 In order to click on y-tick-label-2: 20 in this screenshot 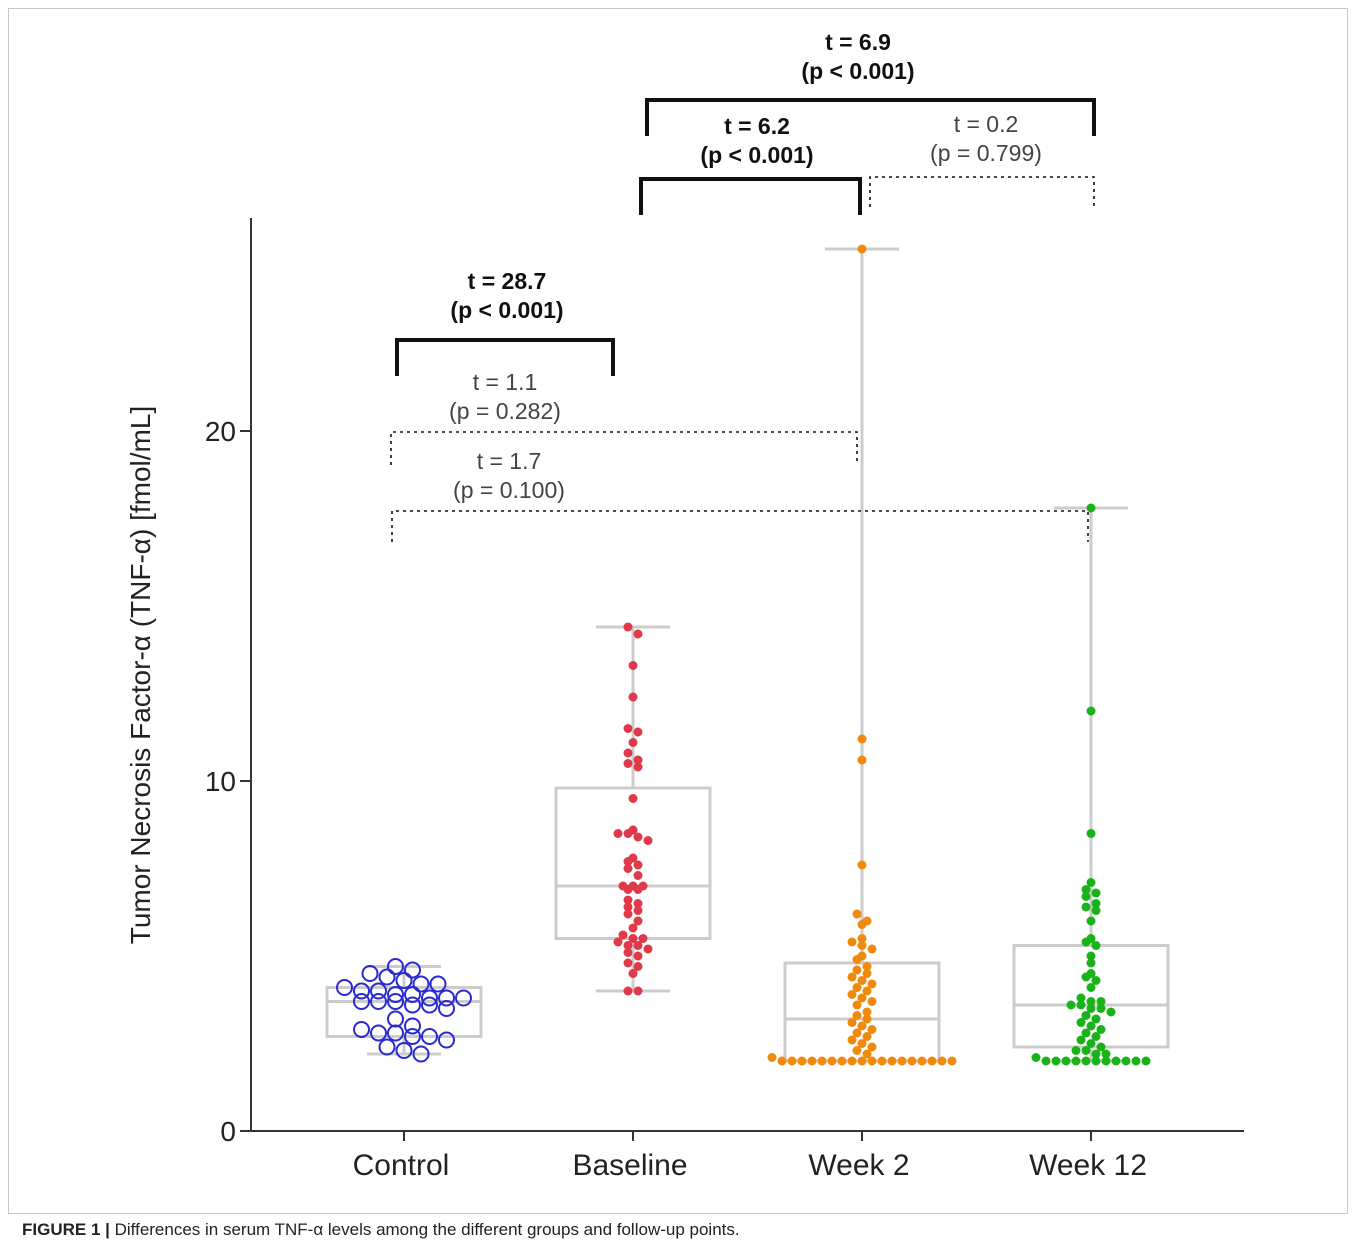, I will do `click(220, 431)`.